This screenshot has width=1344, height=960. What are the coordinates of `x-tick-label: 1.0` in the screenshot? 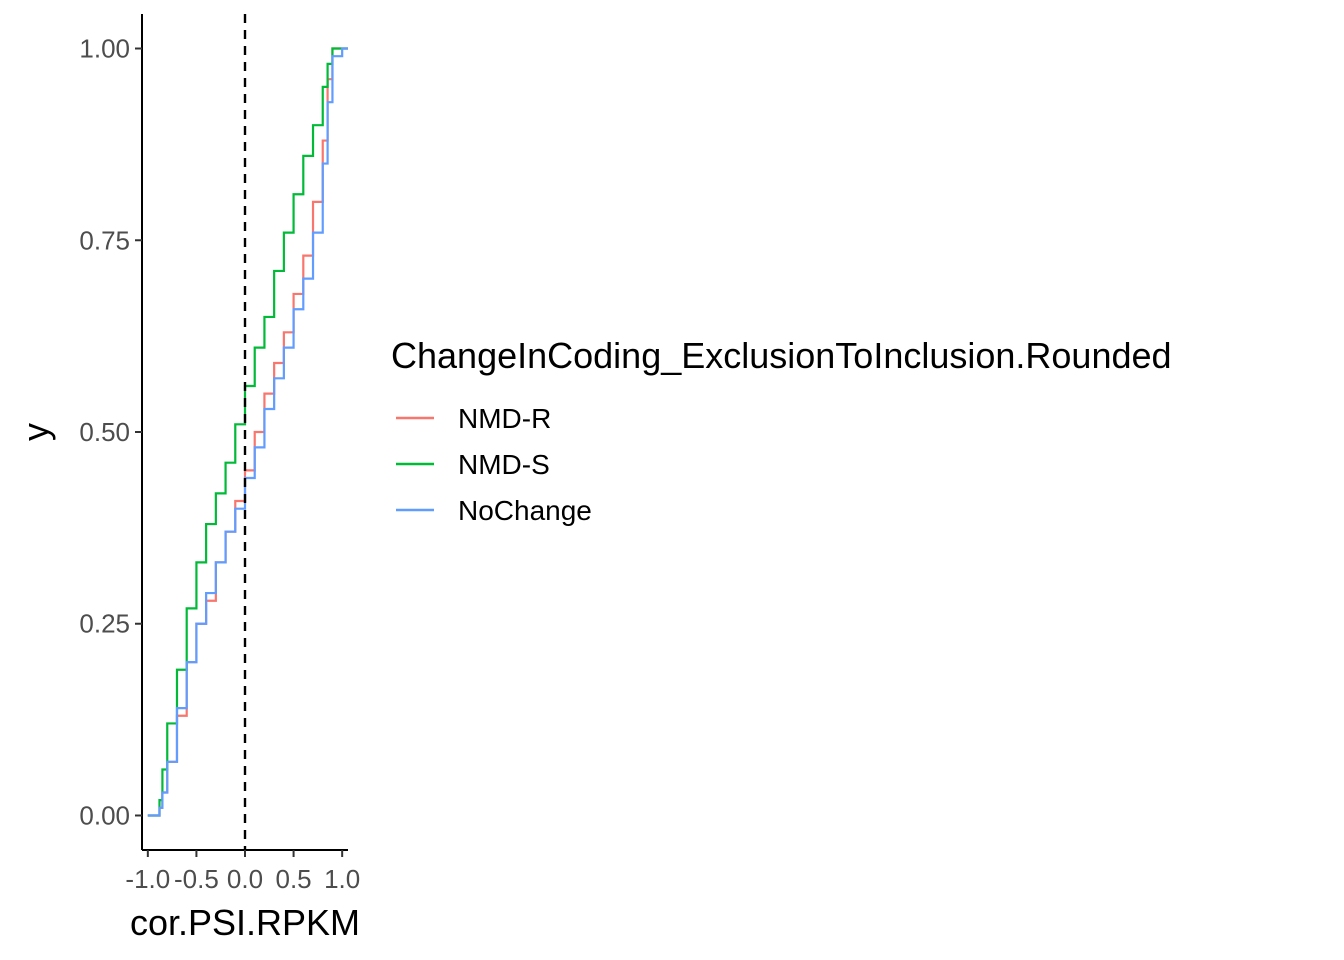 It's located at (342, 879).